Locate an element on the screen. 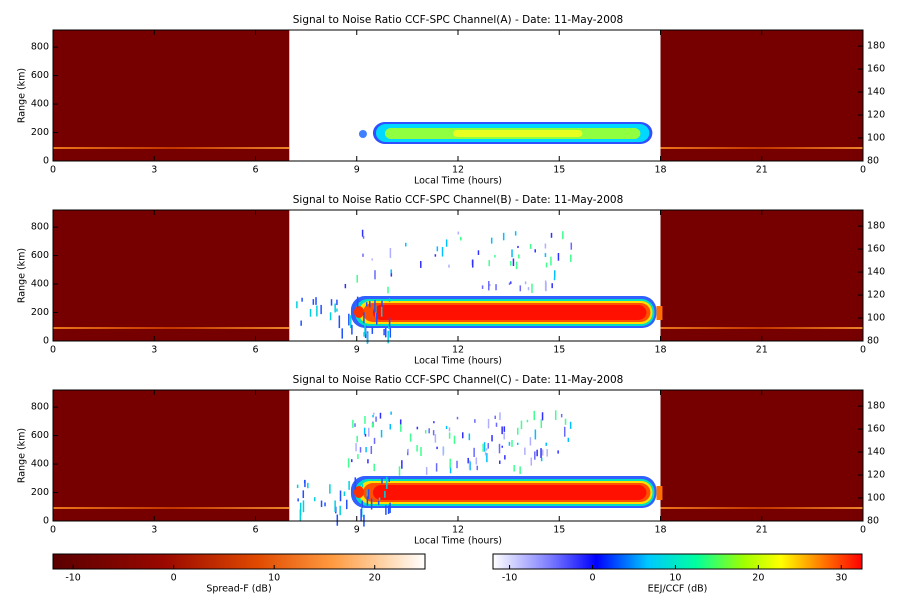 The image size is (900, 604). colorbar-label: Spread-F (dB) is located at coordinates (238, 589).